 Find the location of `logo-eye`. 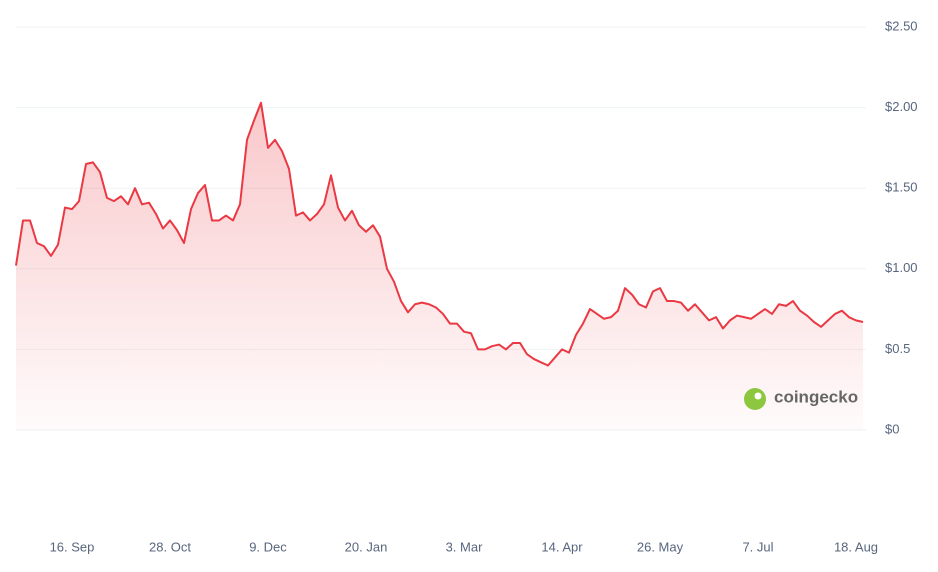

logo-eye is located at coordinates (758, 396).